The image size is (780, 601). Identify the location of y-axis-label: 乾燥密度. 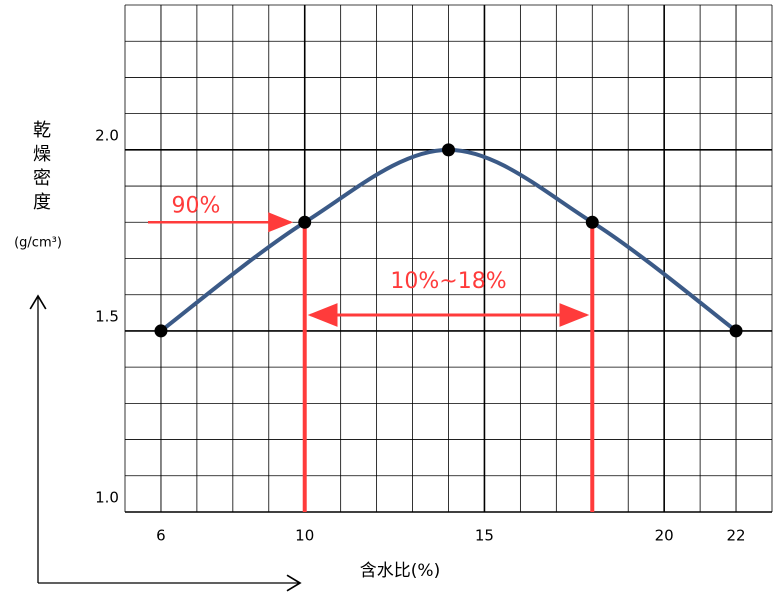
(40, 168).